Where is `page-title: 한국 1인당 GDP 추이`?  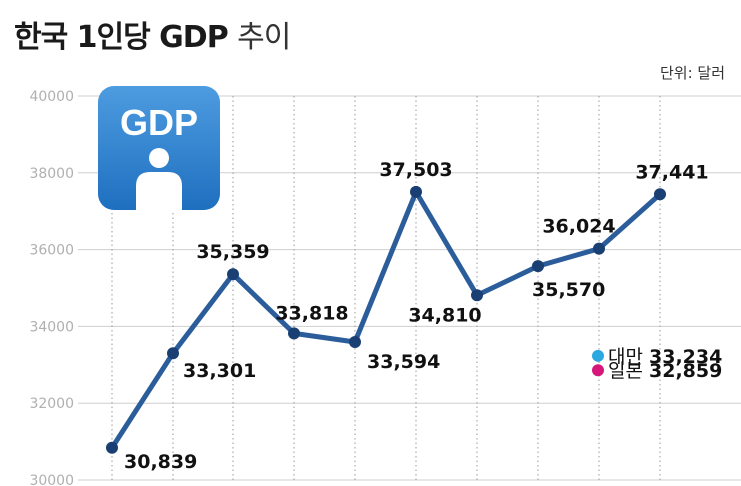 page-title: 한국 1인당 GDP 추이 is located at coordinates (152, 34).